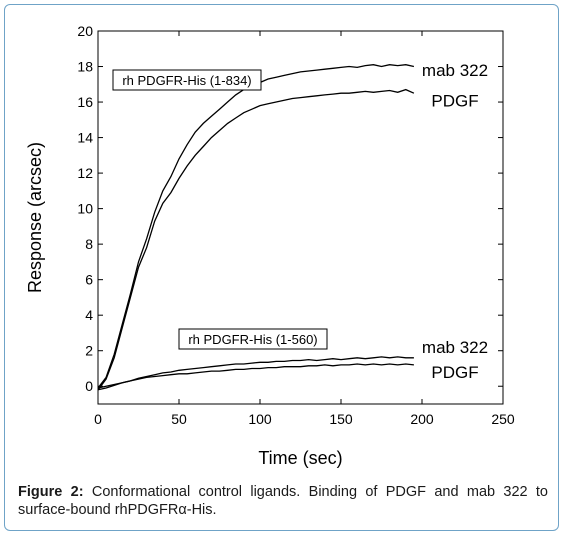 Image resolution: width=565 pixels, height=536 pixels. Describe the element at coordinates (85, 67) in the screenshot. I see `y-tick-label: 18` at that location.